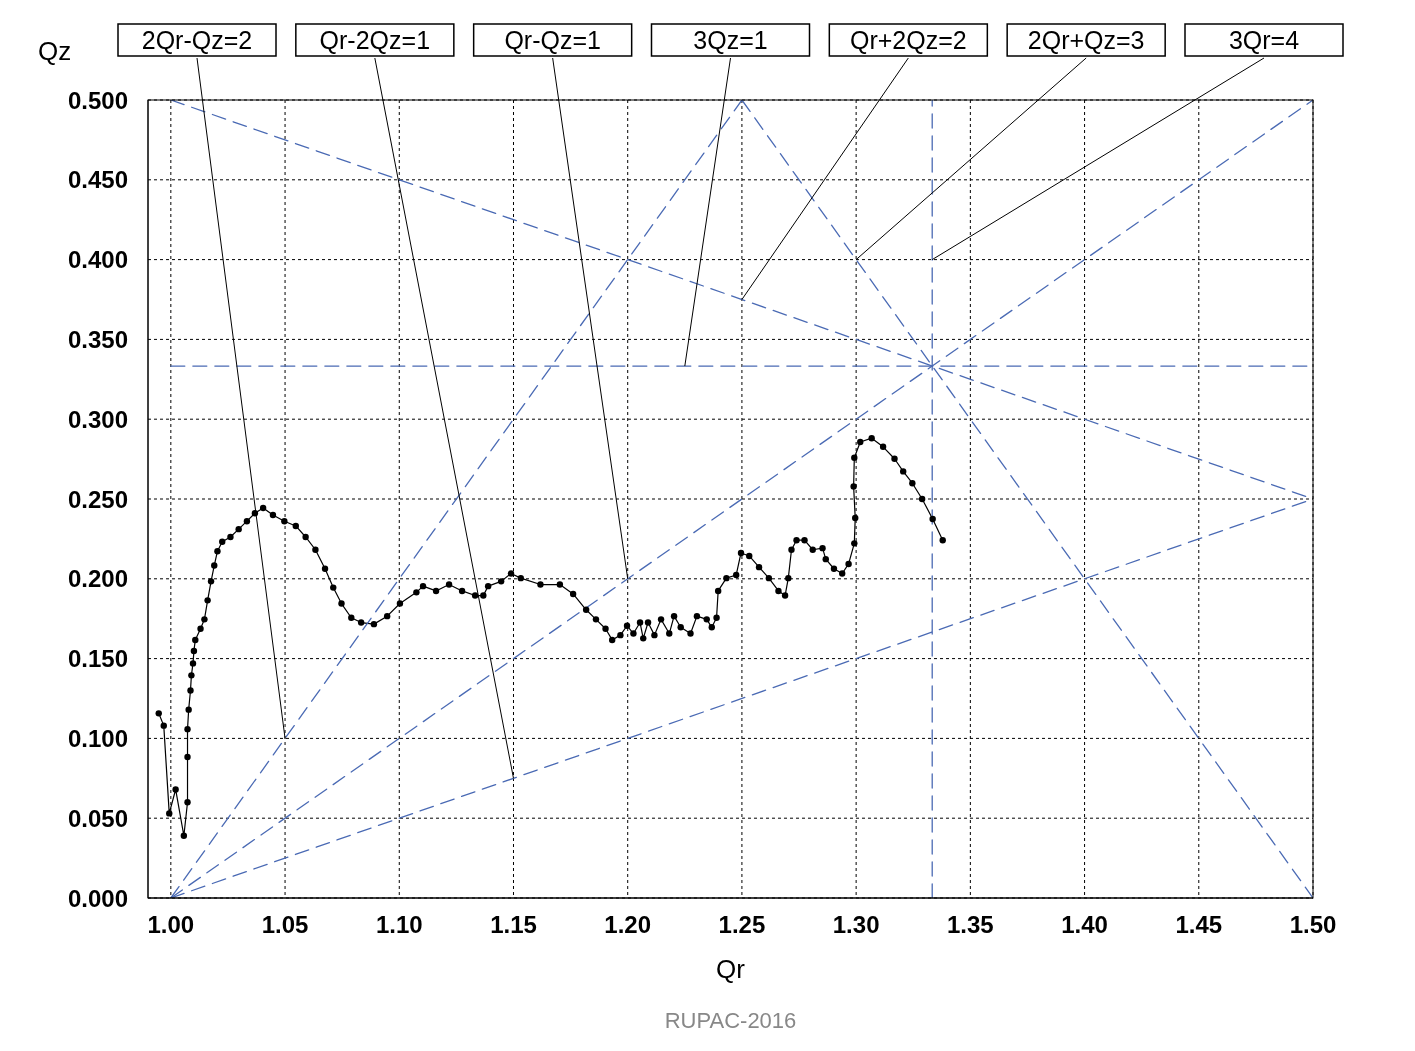  What do you see at coordinates (730, 40) in the screenshot?
I see `annotation: 3Qz=1` at bounding box center [730, 40].